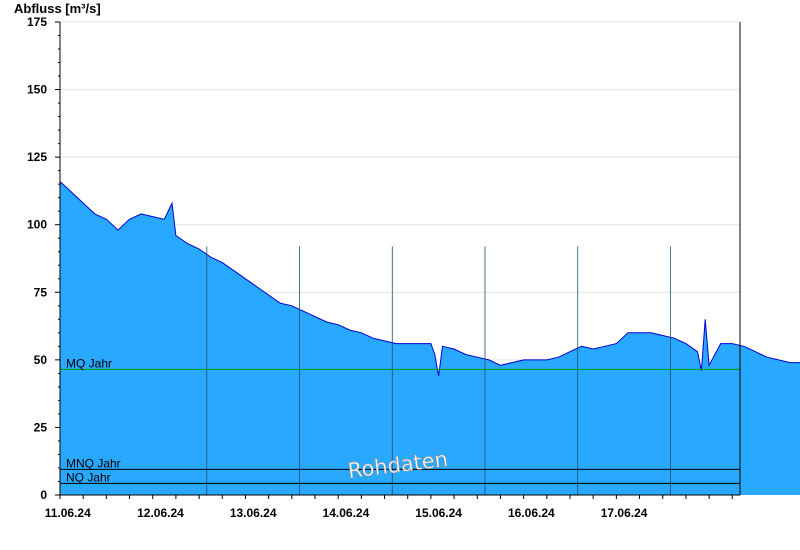 Image resolution: width=800 pixels, height=550 pixels. What do you see at coordinates (57, 8) in the screenshot?
I see `y-axis-label: Abfluss [m³/s]` at bounding box center [57, 8].